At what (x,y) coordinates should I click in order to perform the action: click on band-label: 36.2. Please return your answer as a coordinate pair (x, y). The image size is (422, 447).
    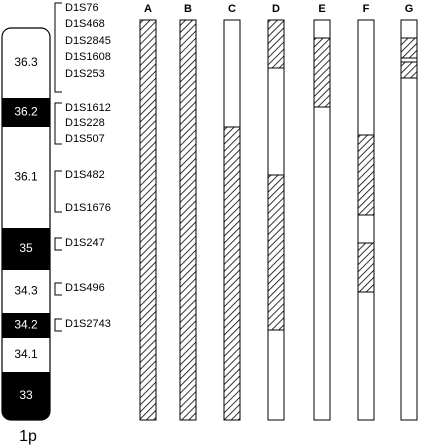
    Looking at the image, I should click on (26, 112).